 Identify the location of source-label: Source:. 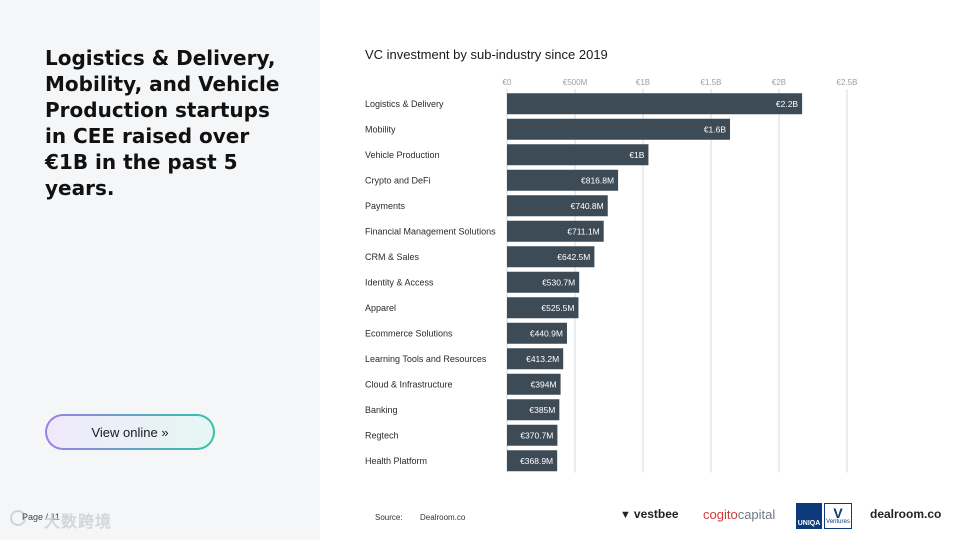
(389, 517).